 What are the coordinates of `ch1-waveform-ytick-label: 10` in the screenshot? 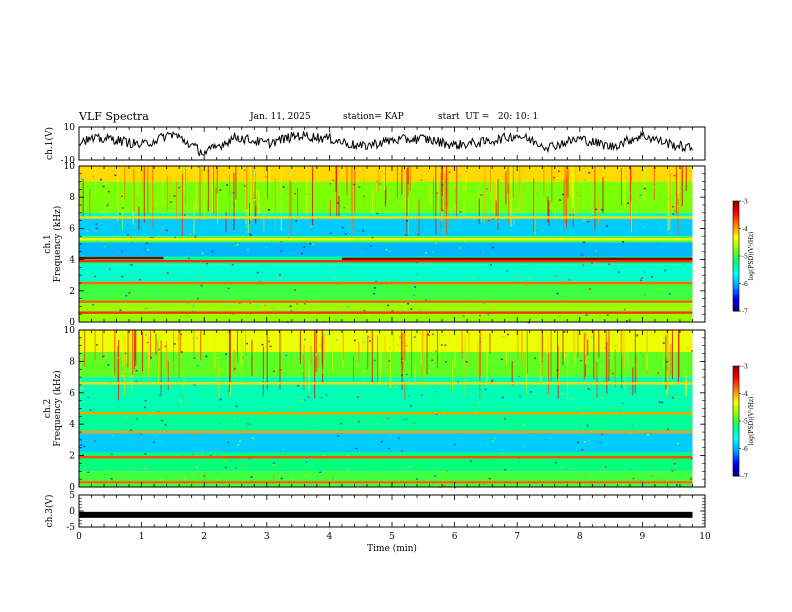 It's located at (70, 128).